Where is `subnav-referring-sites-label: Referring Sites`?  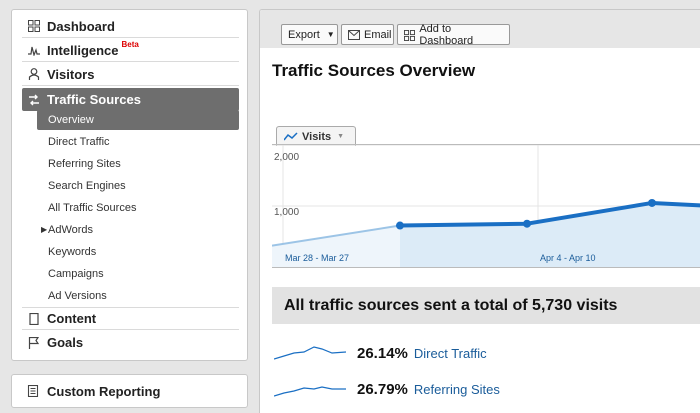 subnav-referring-sites-label: Referring Sites is located at coordinates (84, 164).